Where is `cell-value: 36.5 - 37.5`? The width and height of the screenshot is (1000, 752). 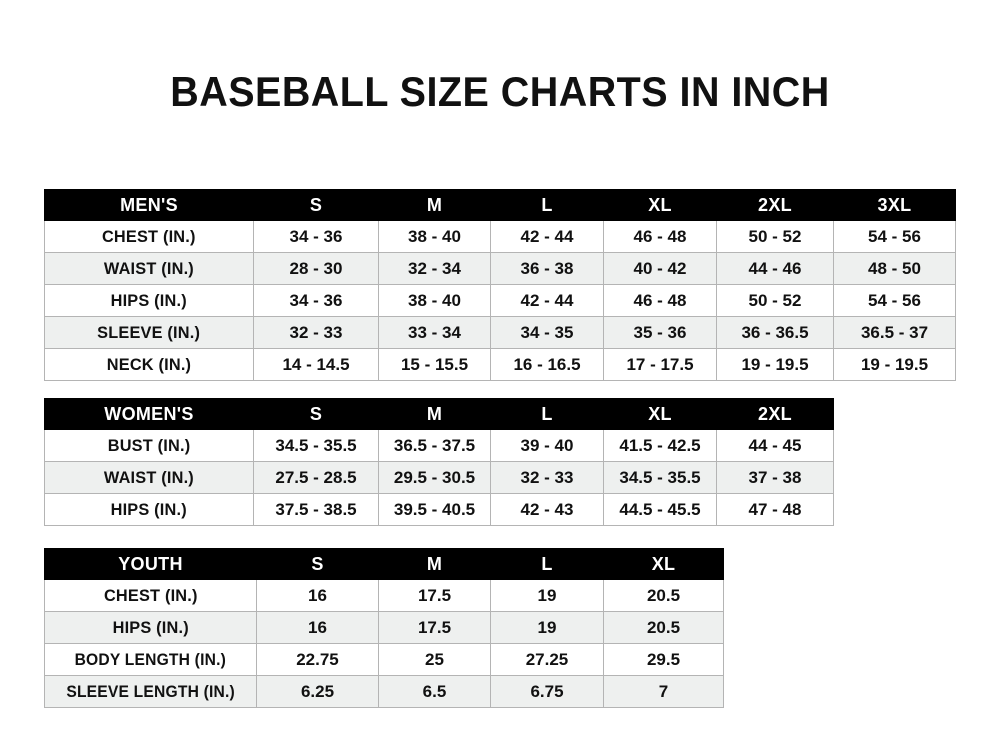 cell-value: 36.5 - 37.5 is located at coordinates (434, 445).